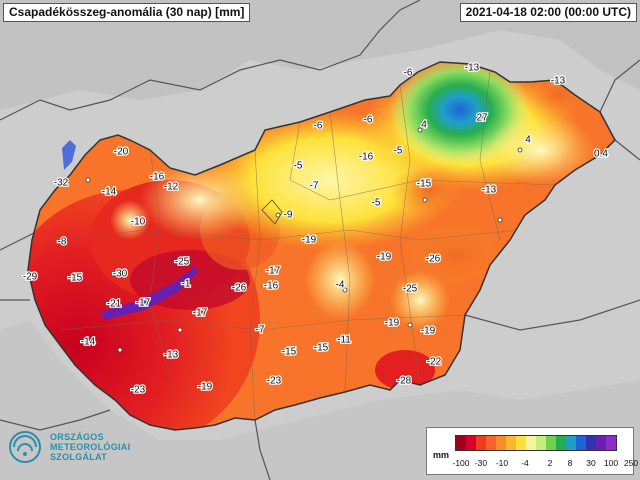  What do you see at coordinates (611, 463) in the screenshot?
I see `legend-tick: 100` at bounding box center [611, 463].